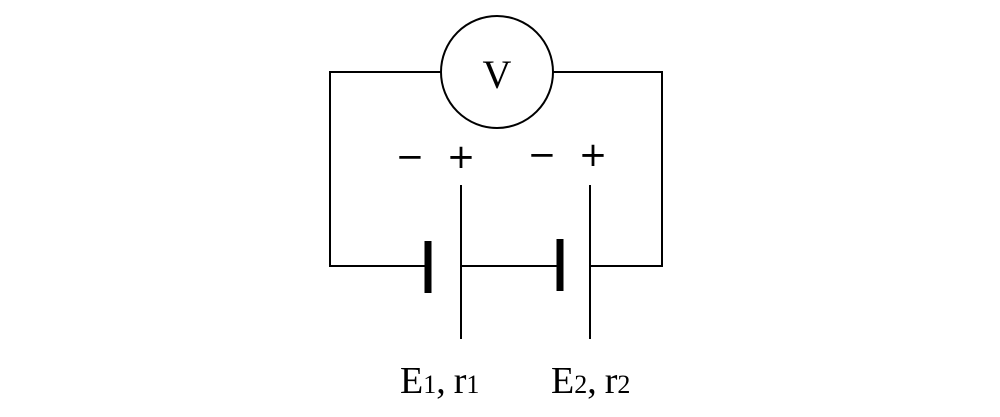 The width and height of the screenshot is (1000, 417). I want to click on cell-1-label: E1, r1, so click(439, 381).